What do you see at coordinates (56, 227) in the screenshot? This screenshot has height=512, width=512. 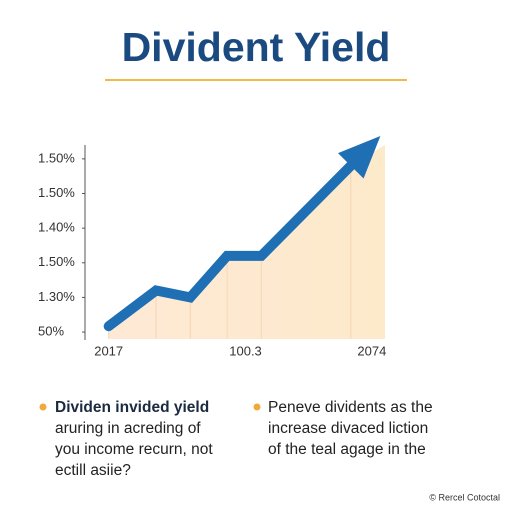 I see `y-tick-label: 1.40%` at bounding box center [56, 227].